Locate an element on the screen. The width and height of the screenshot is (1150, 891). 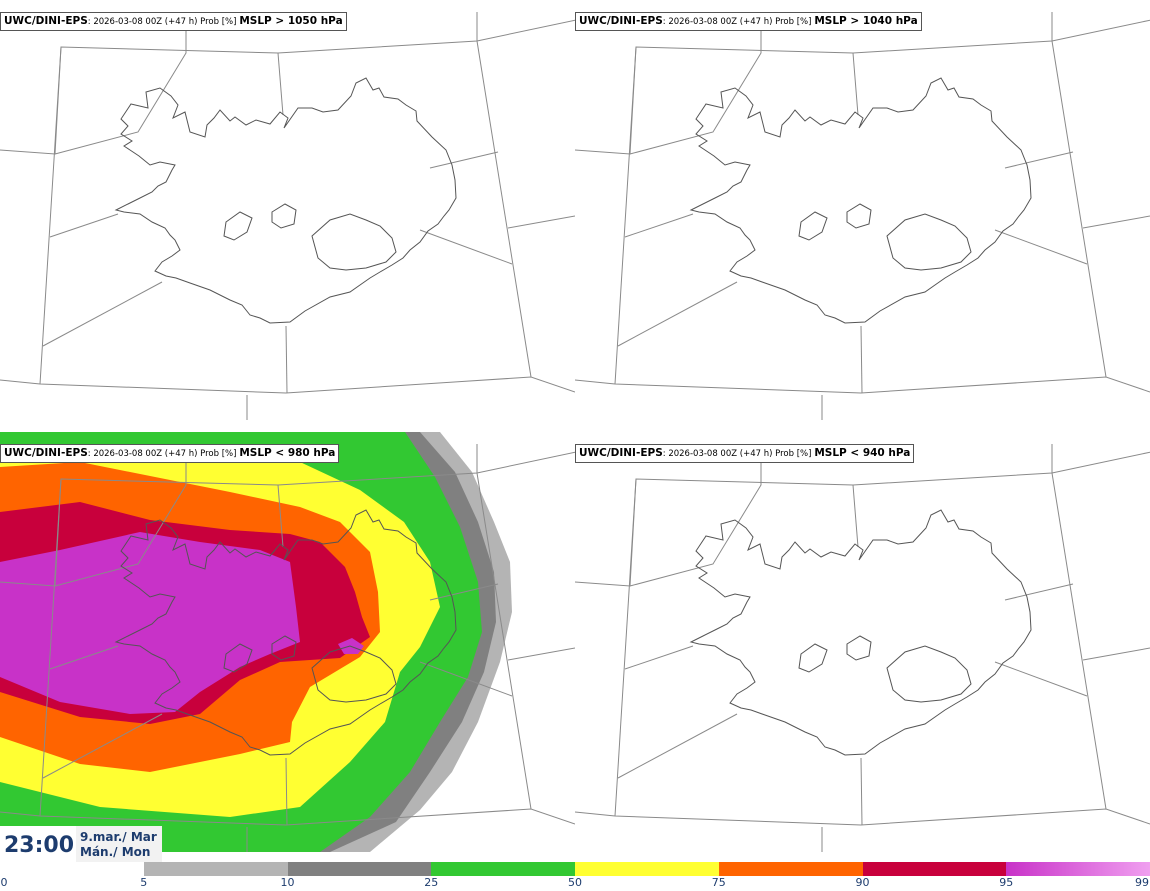
valid-date: 9.mar./ Mar Mán./ Mon is located at coordinates (118, 845).